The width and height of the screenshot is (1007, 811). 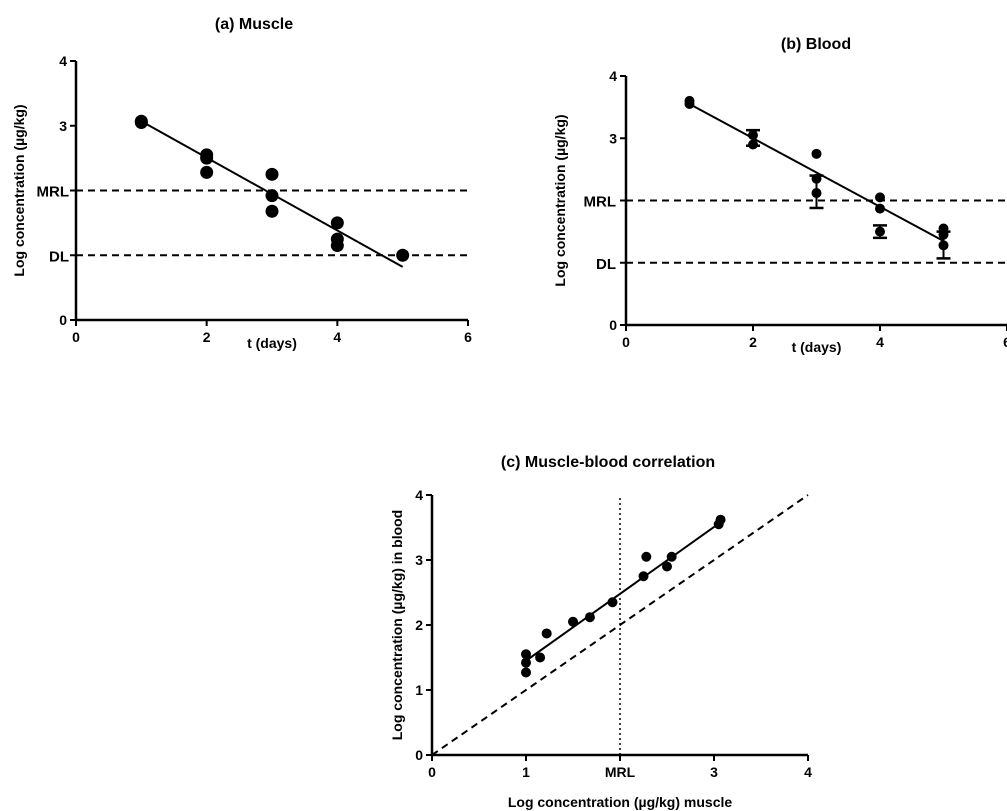 I want to click on x-tick-label: 3, so click(x=714, y=772).